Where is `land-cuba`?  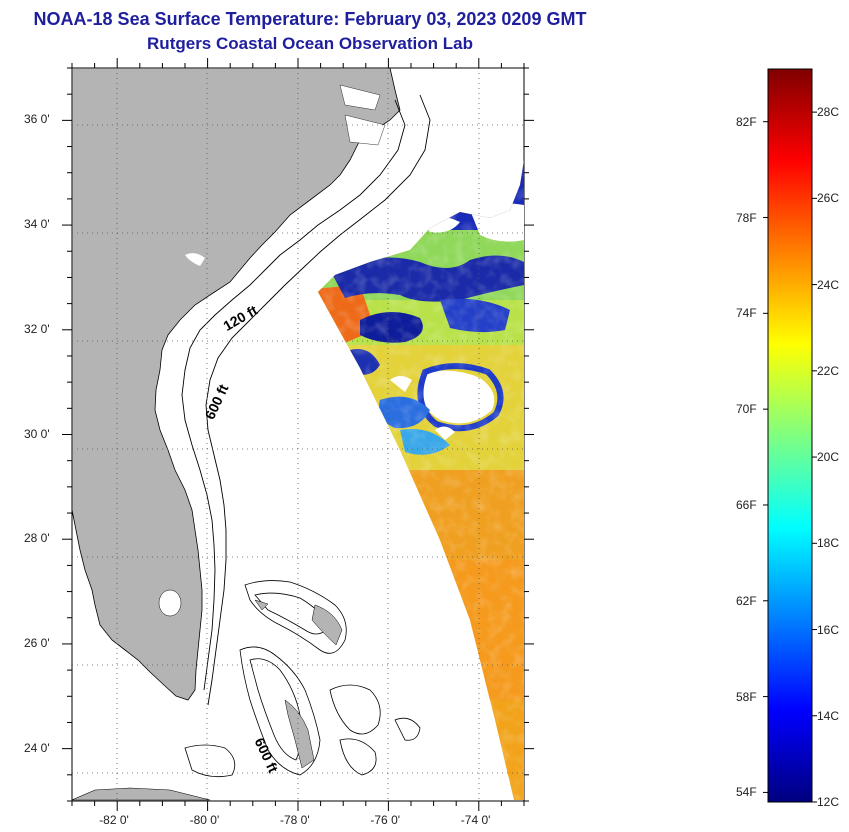
land-cuba is located at coordinates (141, 794).